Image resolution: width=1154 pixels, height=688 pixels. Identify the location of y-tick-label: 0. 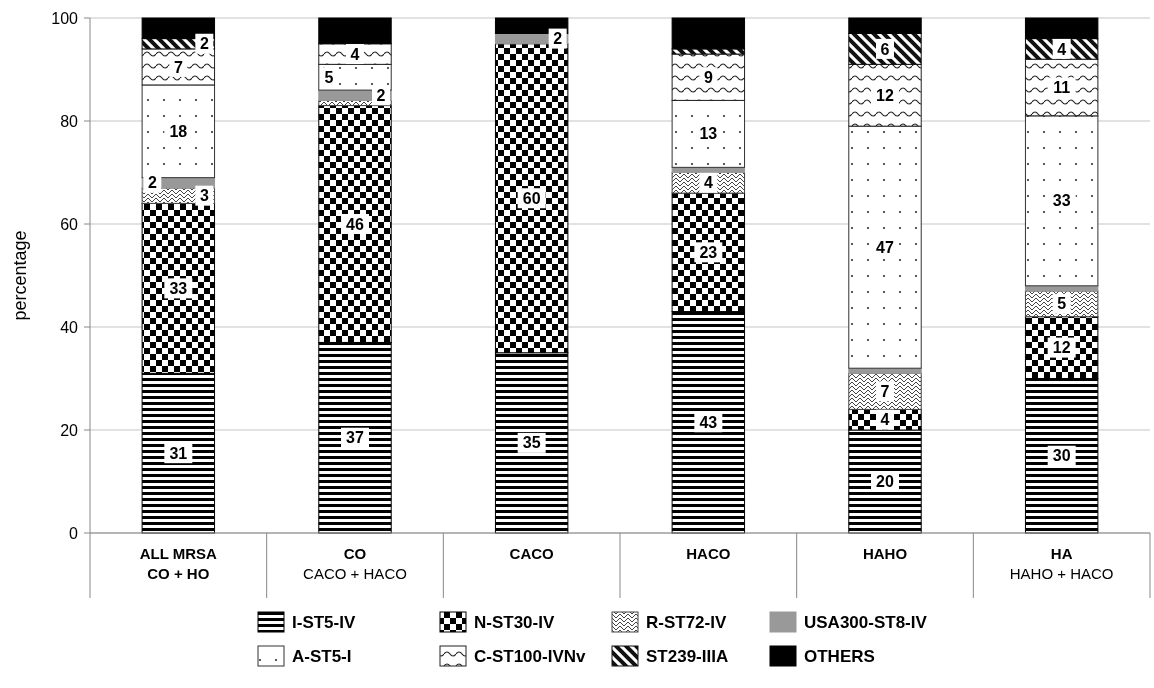
(74, 533).